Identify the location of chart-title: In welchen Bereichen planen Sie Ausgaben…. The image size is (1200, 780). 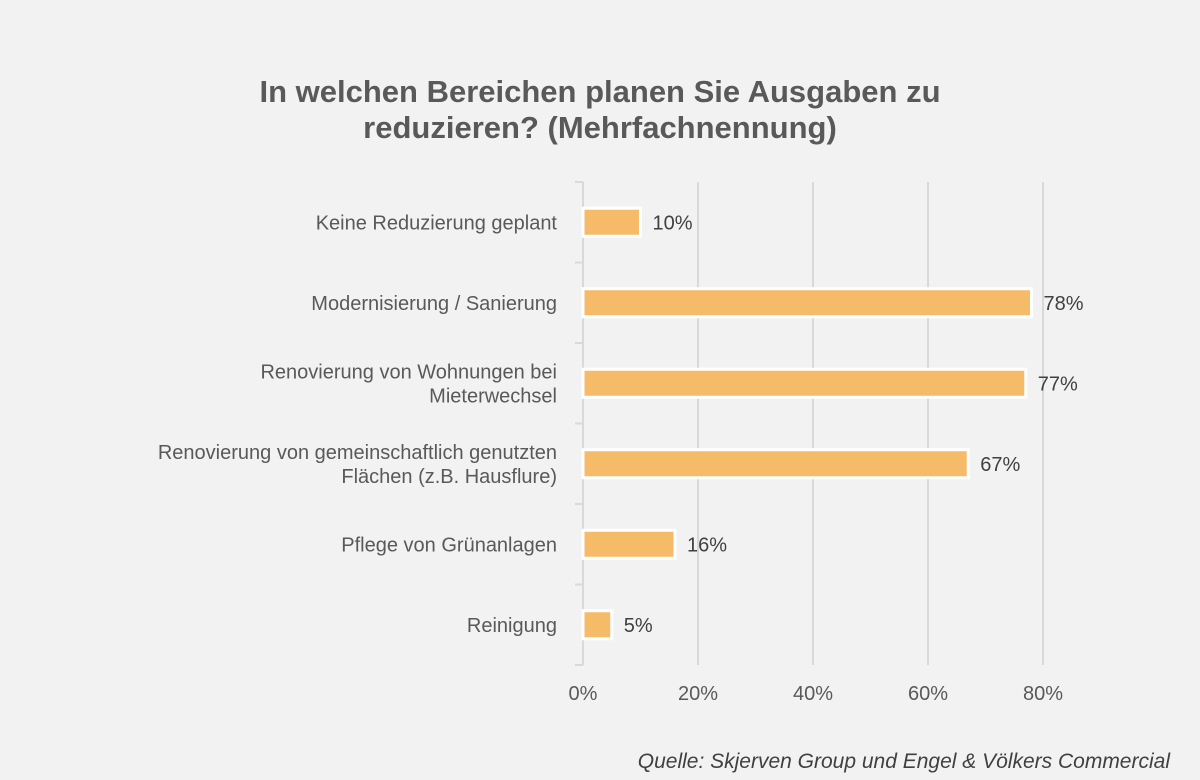
(600, 110).